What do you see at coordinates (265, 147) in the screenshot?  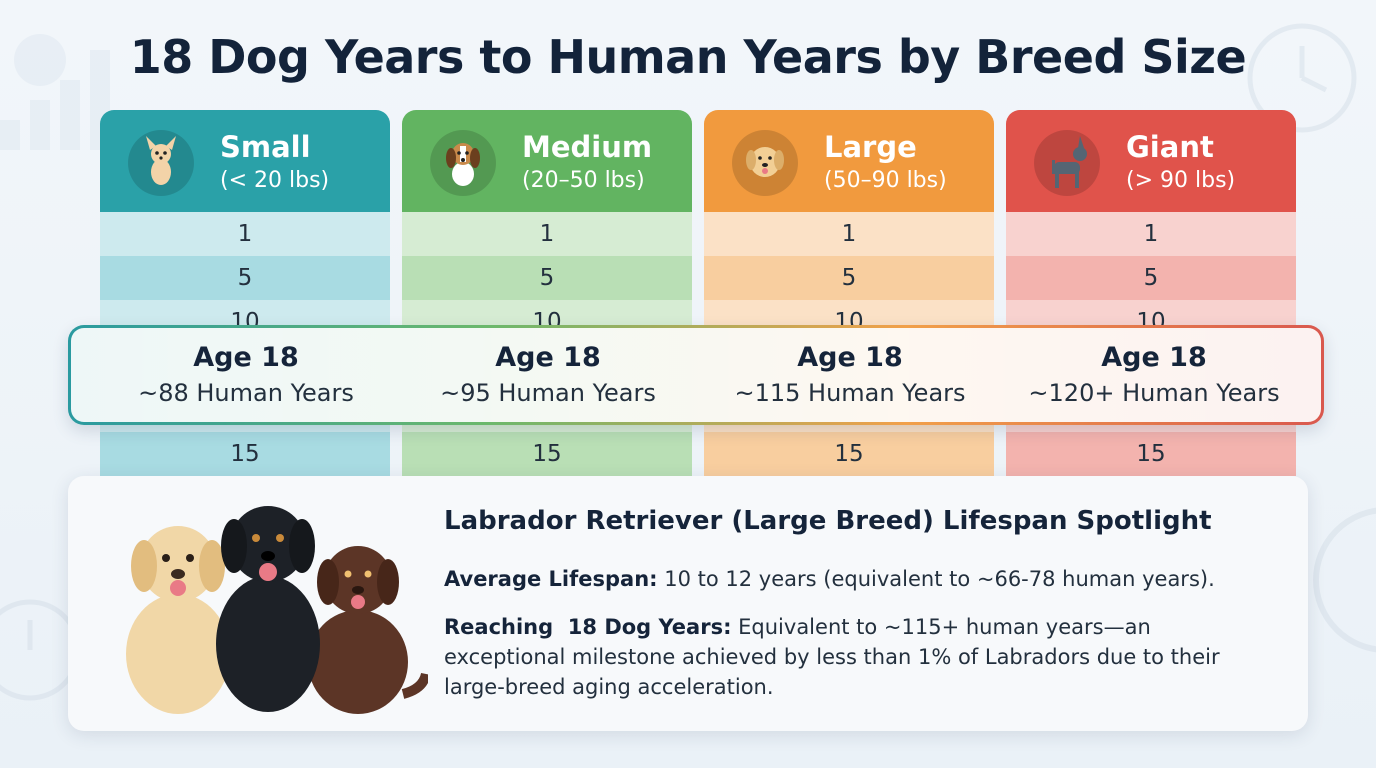 I see `breed-size-label: Small` at bounding box center [265, 147].